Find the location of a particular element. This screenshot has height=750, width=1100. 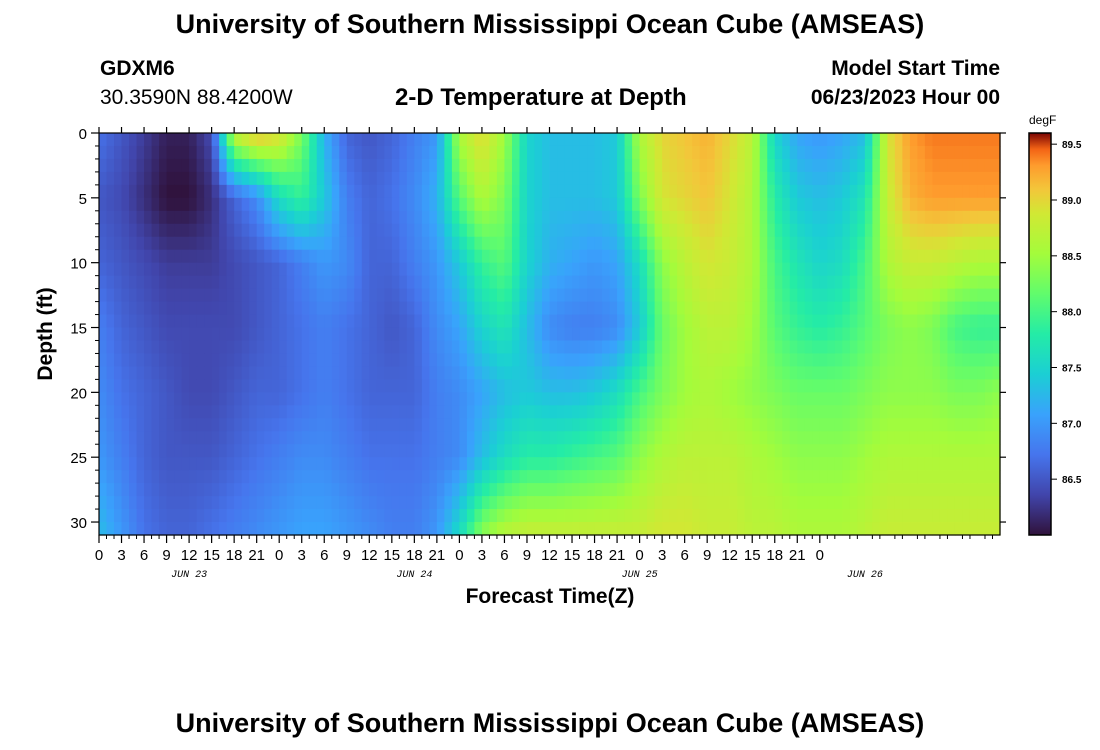

x-tick-label: 9 is located at coordinates (707, 555).